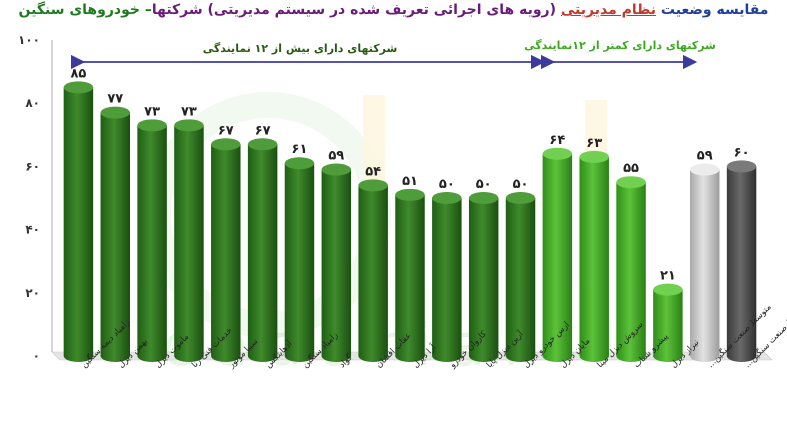  I want to click on data-label: ۶۴, so click(557, 140).